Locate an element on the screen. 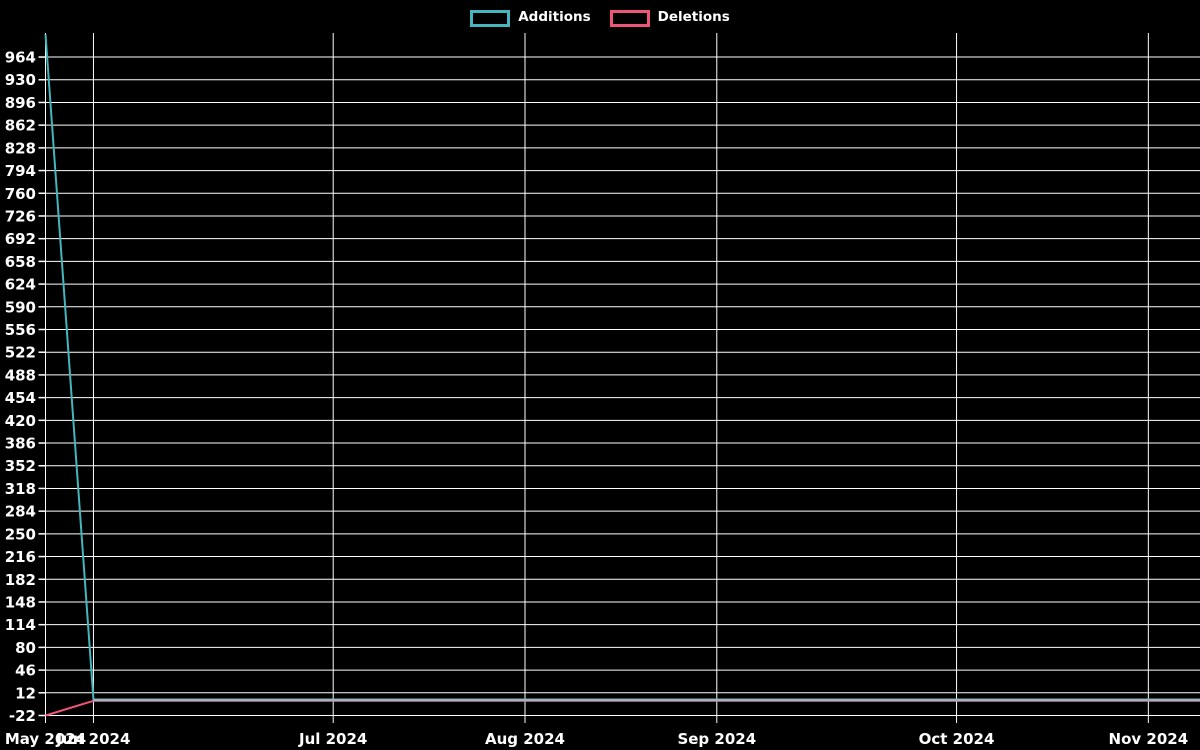  y-tick-label: 556 is located at coordinates (20, 330).